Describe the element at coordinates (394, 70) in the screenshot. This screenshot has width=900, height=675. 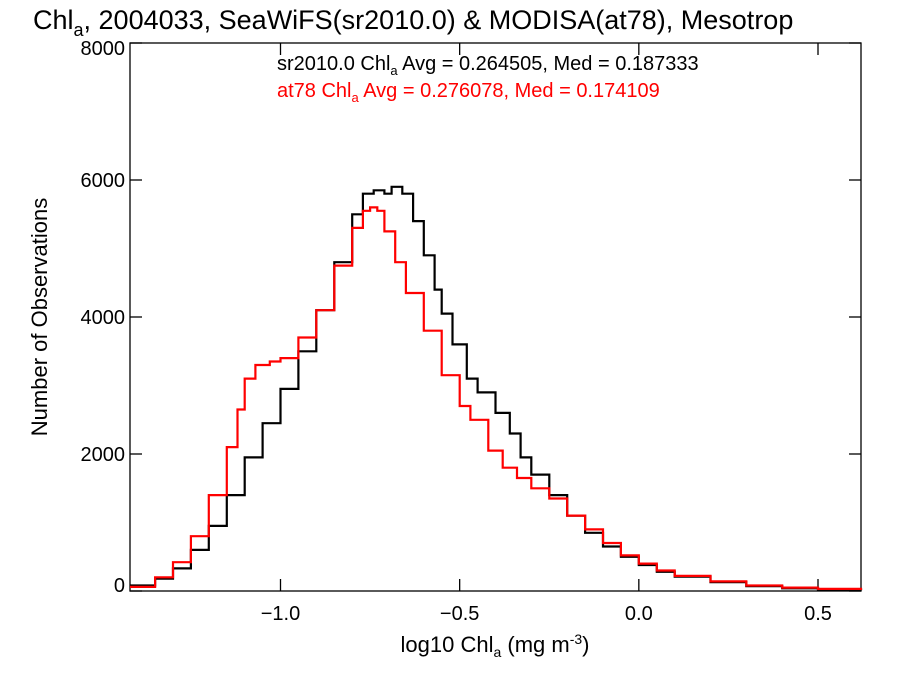
I see `annotation-sr2010-subscript: a` at that location.